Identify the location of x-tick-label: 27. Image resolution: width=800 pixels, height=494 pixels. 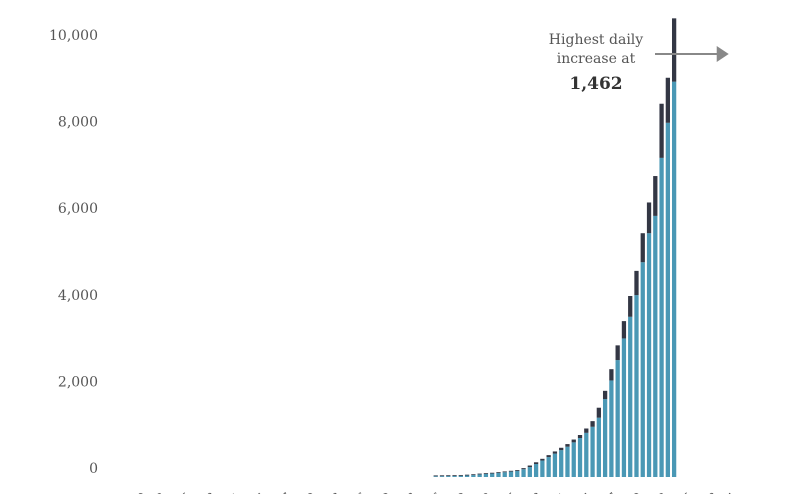
(610, 492).